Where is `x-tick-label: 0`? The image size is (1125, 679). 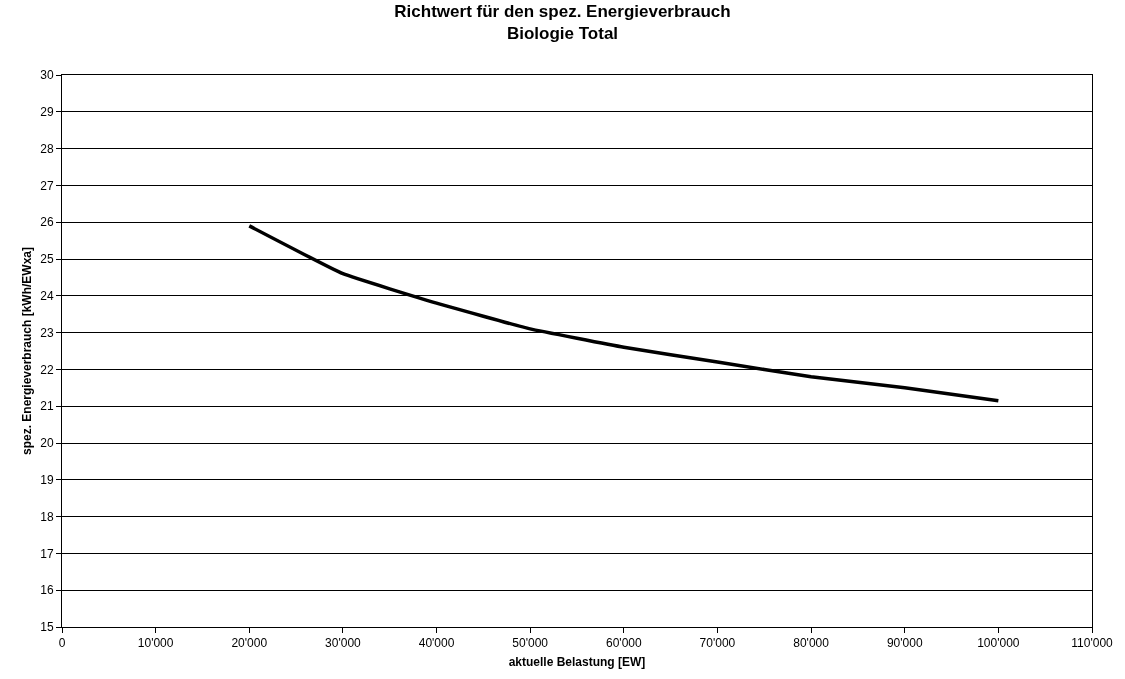 x-tick-label: 0 is located at coordinates (62, 643).